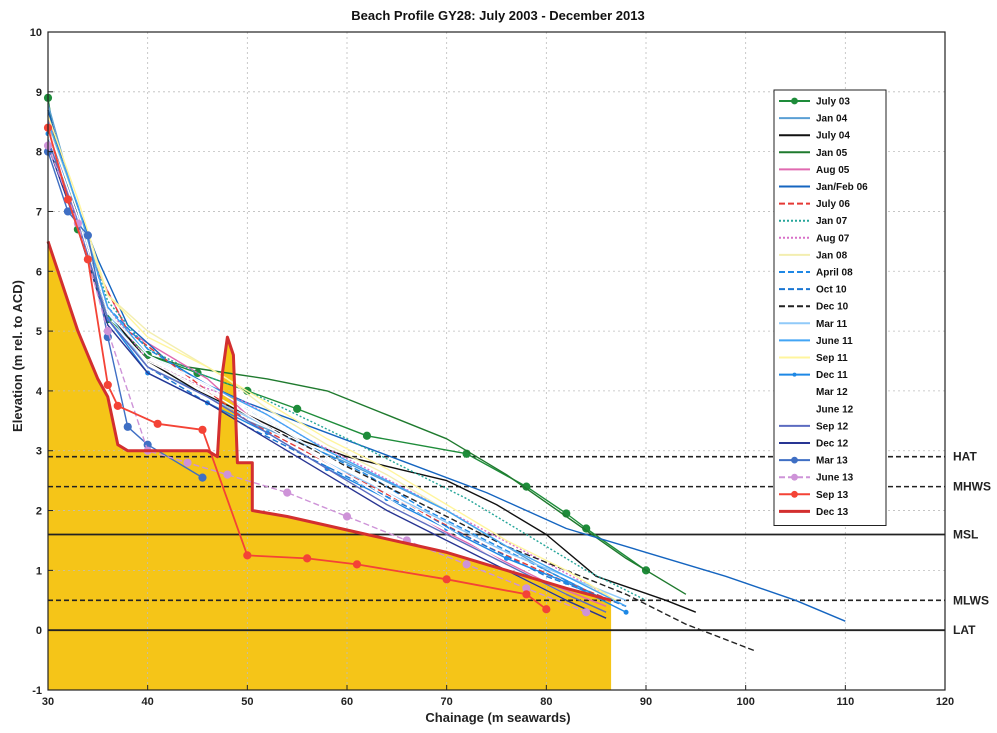 This screenshot has height=733, width=997. What do you see at coordinates (39, 392) in the screenshot?
I see `y-tick-label: 4` at bounding box center [39, 392].